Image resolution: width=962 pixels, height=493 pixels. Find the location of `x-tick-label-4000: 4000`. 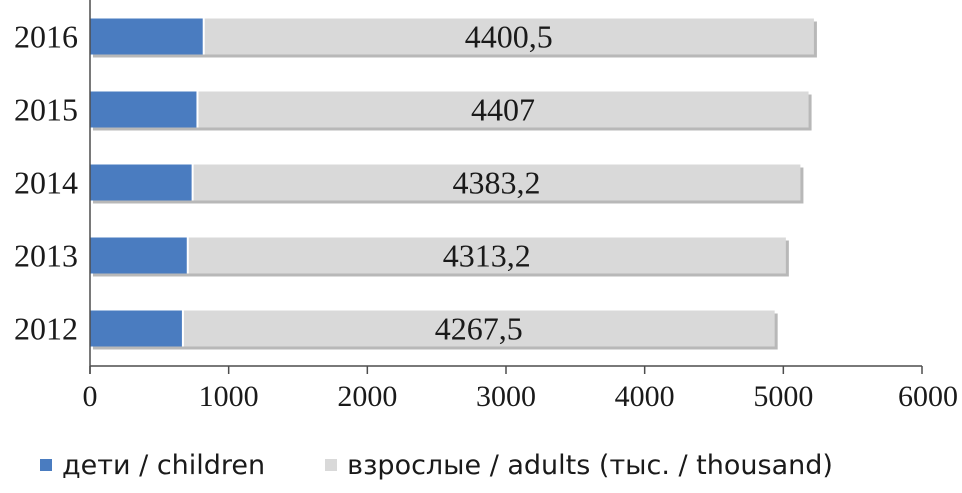

x-tick-label-4000: 4000 is located at coordinates (645, 396).